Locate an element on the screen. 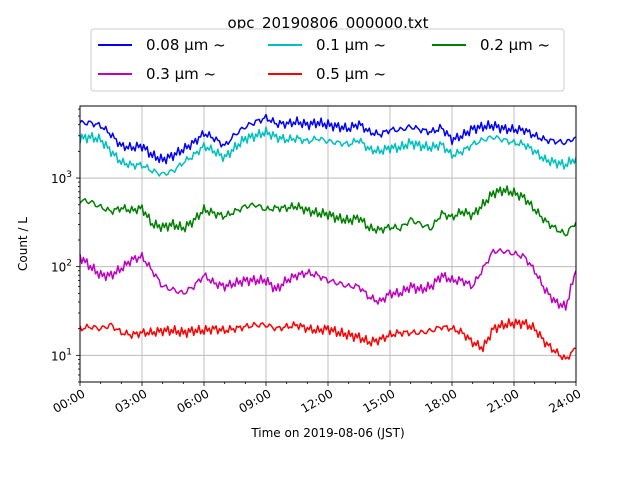 Image resolution: width=640 pixels, height=480 pixels. legend-label-3: 0.3 μm ~ is located at coordinates (181, 74).